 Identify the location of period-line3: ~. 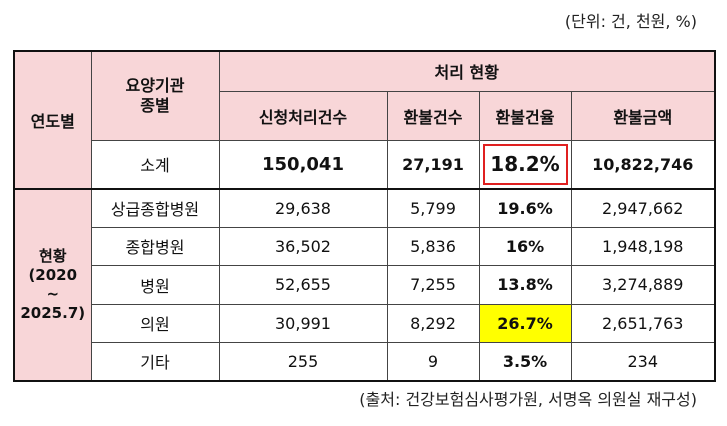
(53, 293).